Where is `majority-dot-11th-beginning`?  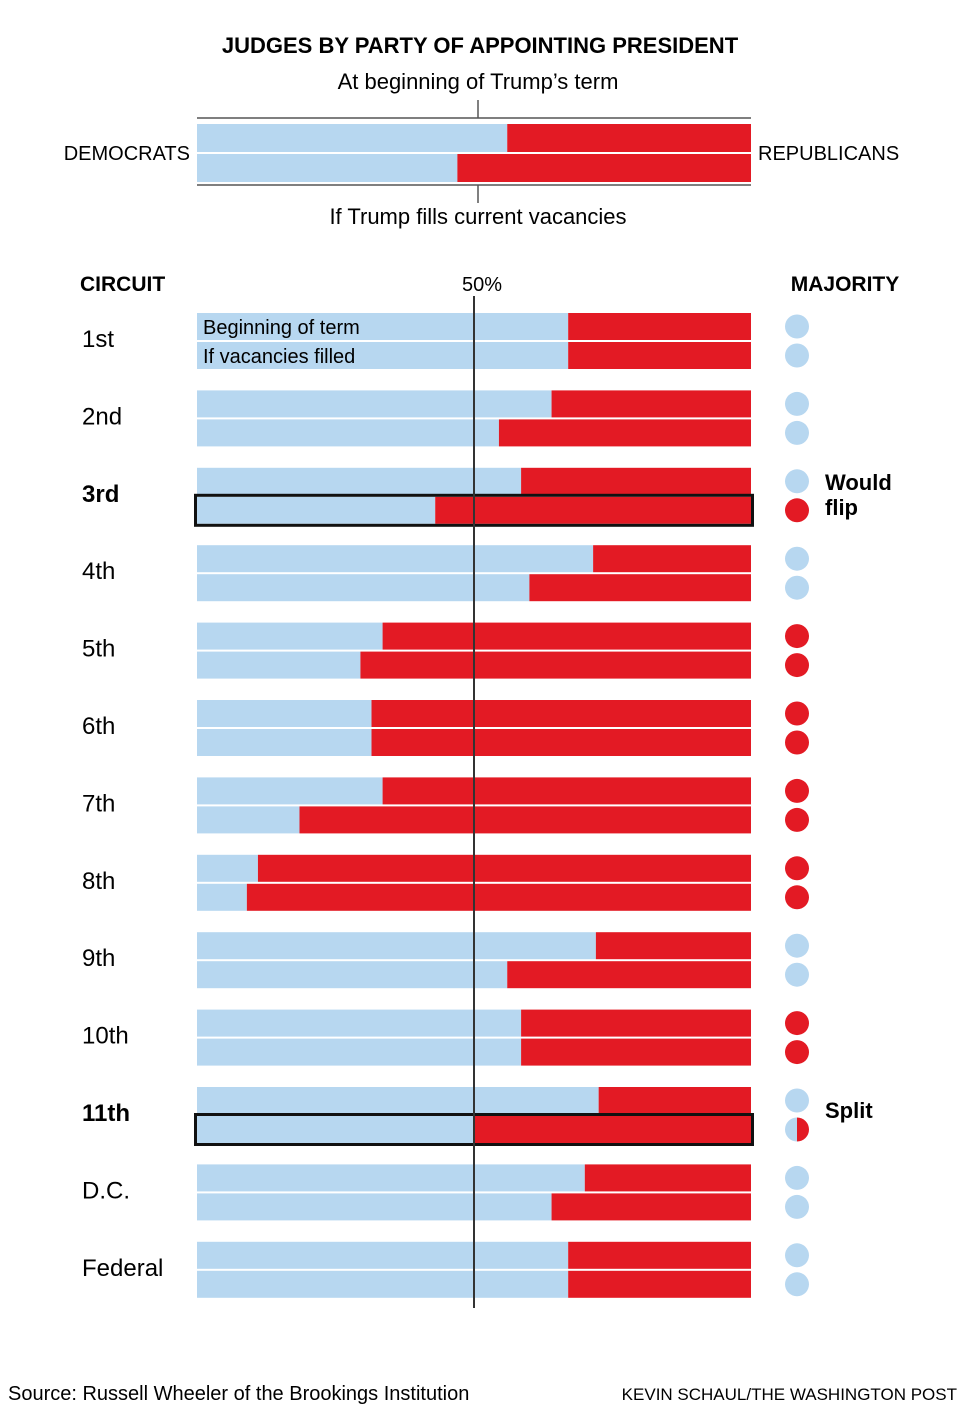 majority-dot-11th-beginning is located at coordinates (797, 1100).